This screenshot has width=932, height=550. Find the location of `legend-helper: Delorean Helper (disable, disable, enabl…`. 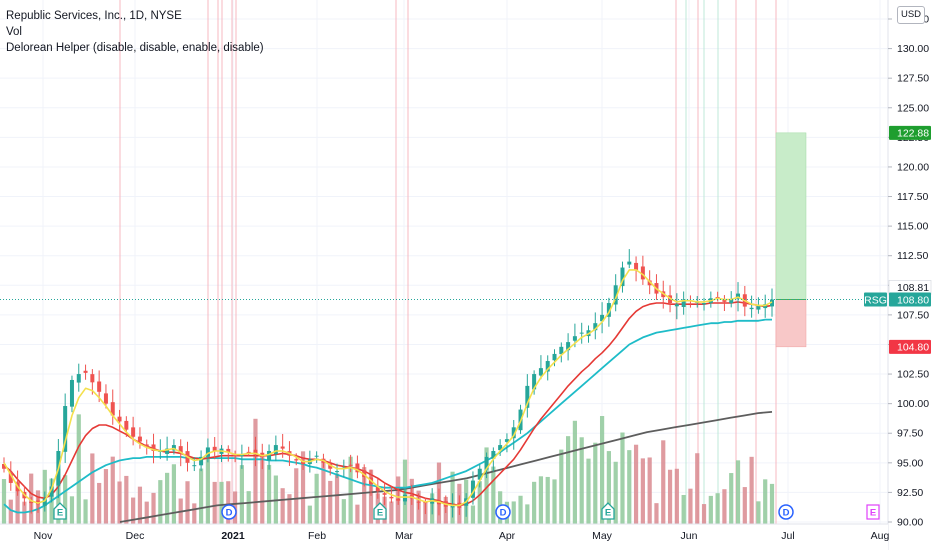

legend-helper: Delorean Helper (disable, disable, enabl… is located at coordinates (135, 48).